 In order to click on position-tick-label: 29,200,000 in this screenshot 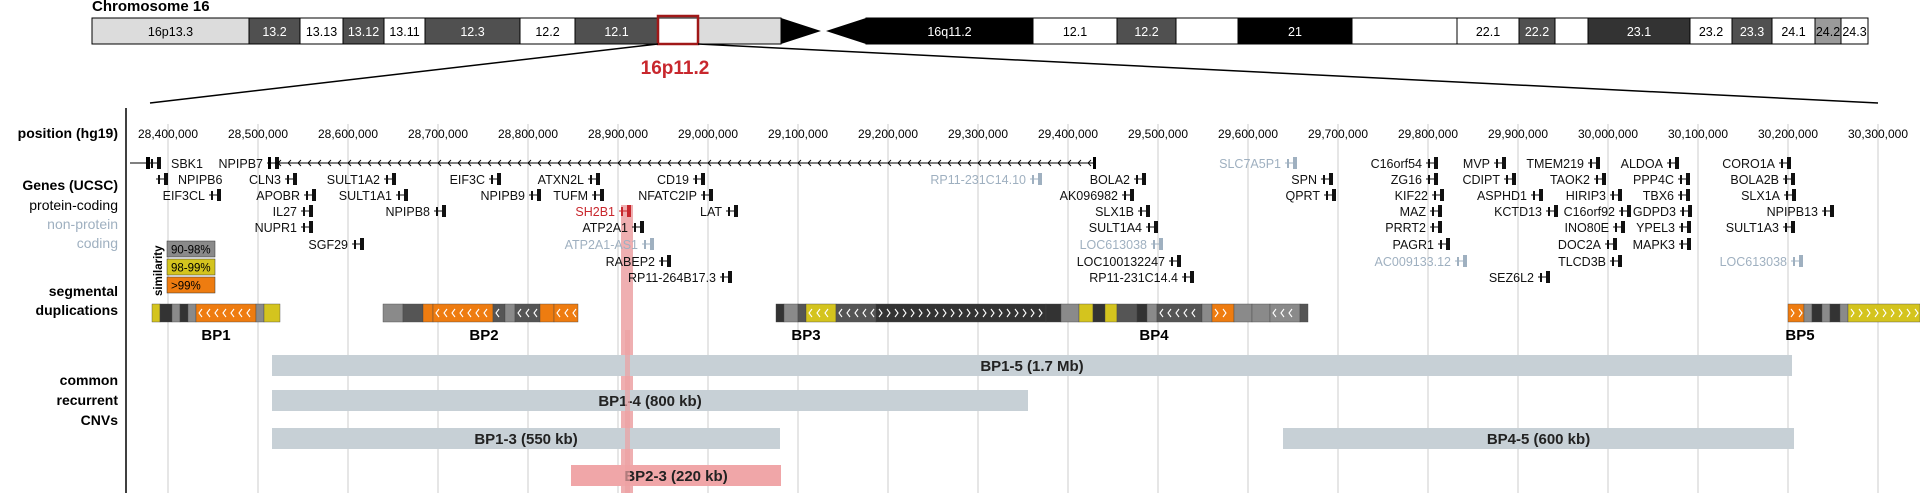, I will do `click(888, 134)`.